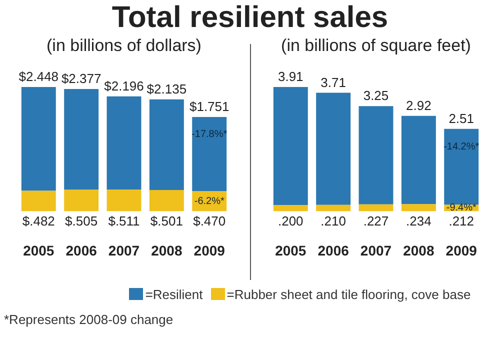 This screenshot has width=500, height=345. Describe the element at coordinates (291, 220) in the screenshot. I see `data-label: .200` at that location.